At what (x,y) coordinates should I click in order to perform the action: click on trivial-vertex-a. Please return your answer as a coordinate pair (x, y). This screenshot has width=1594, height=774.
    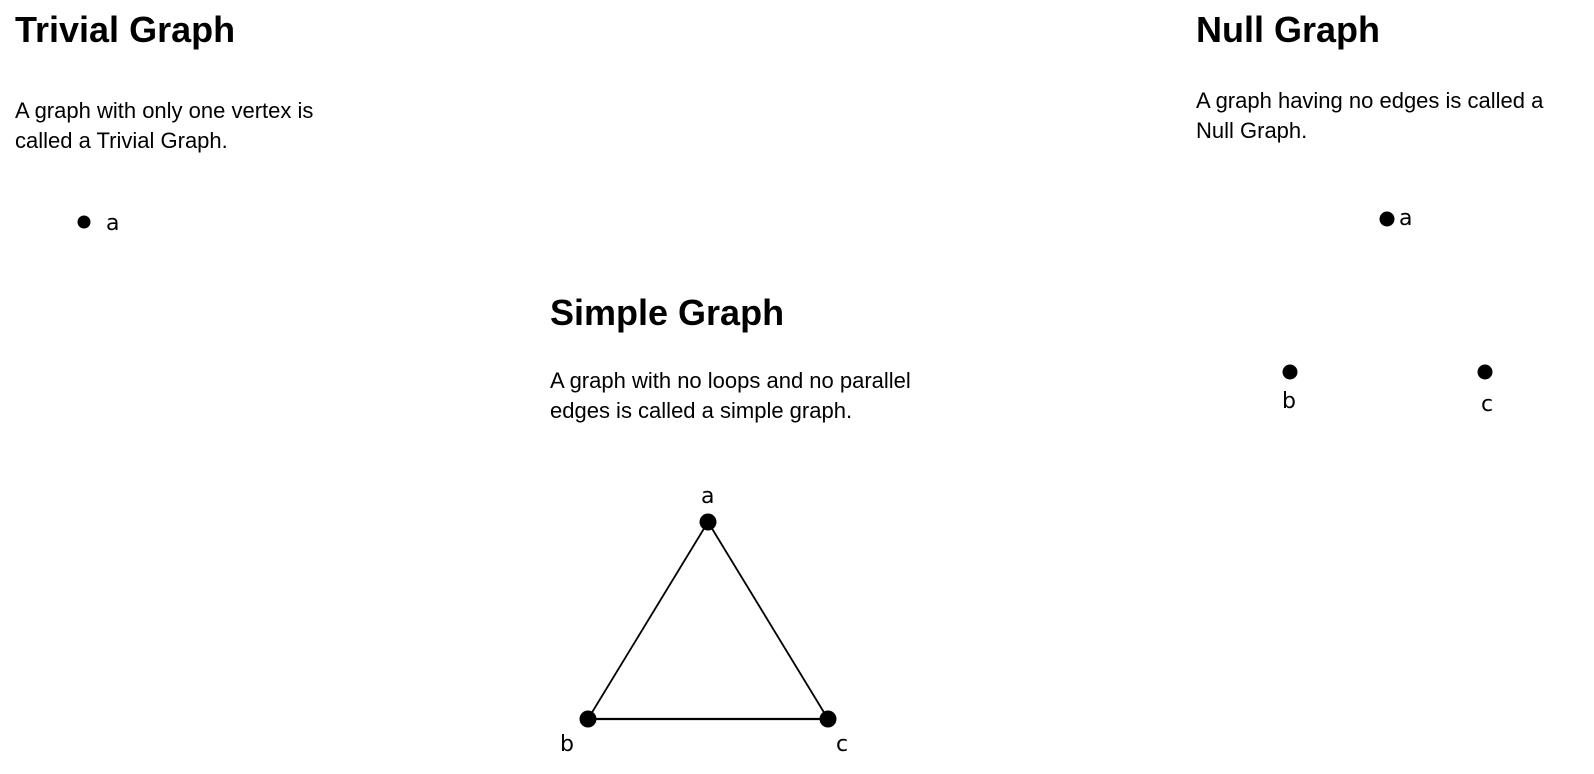
    Looking at the image, I should click on (84, 222).